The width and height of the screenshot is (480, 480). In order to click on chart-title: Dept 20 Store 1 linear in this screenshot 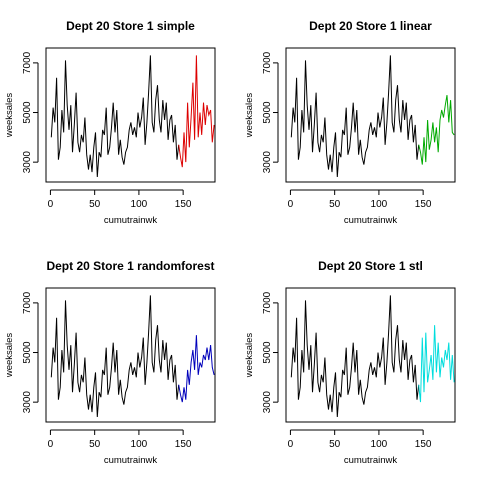, I will do `click(370, 26)`.